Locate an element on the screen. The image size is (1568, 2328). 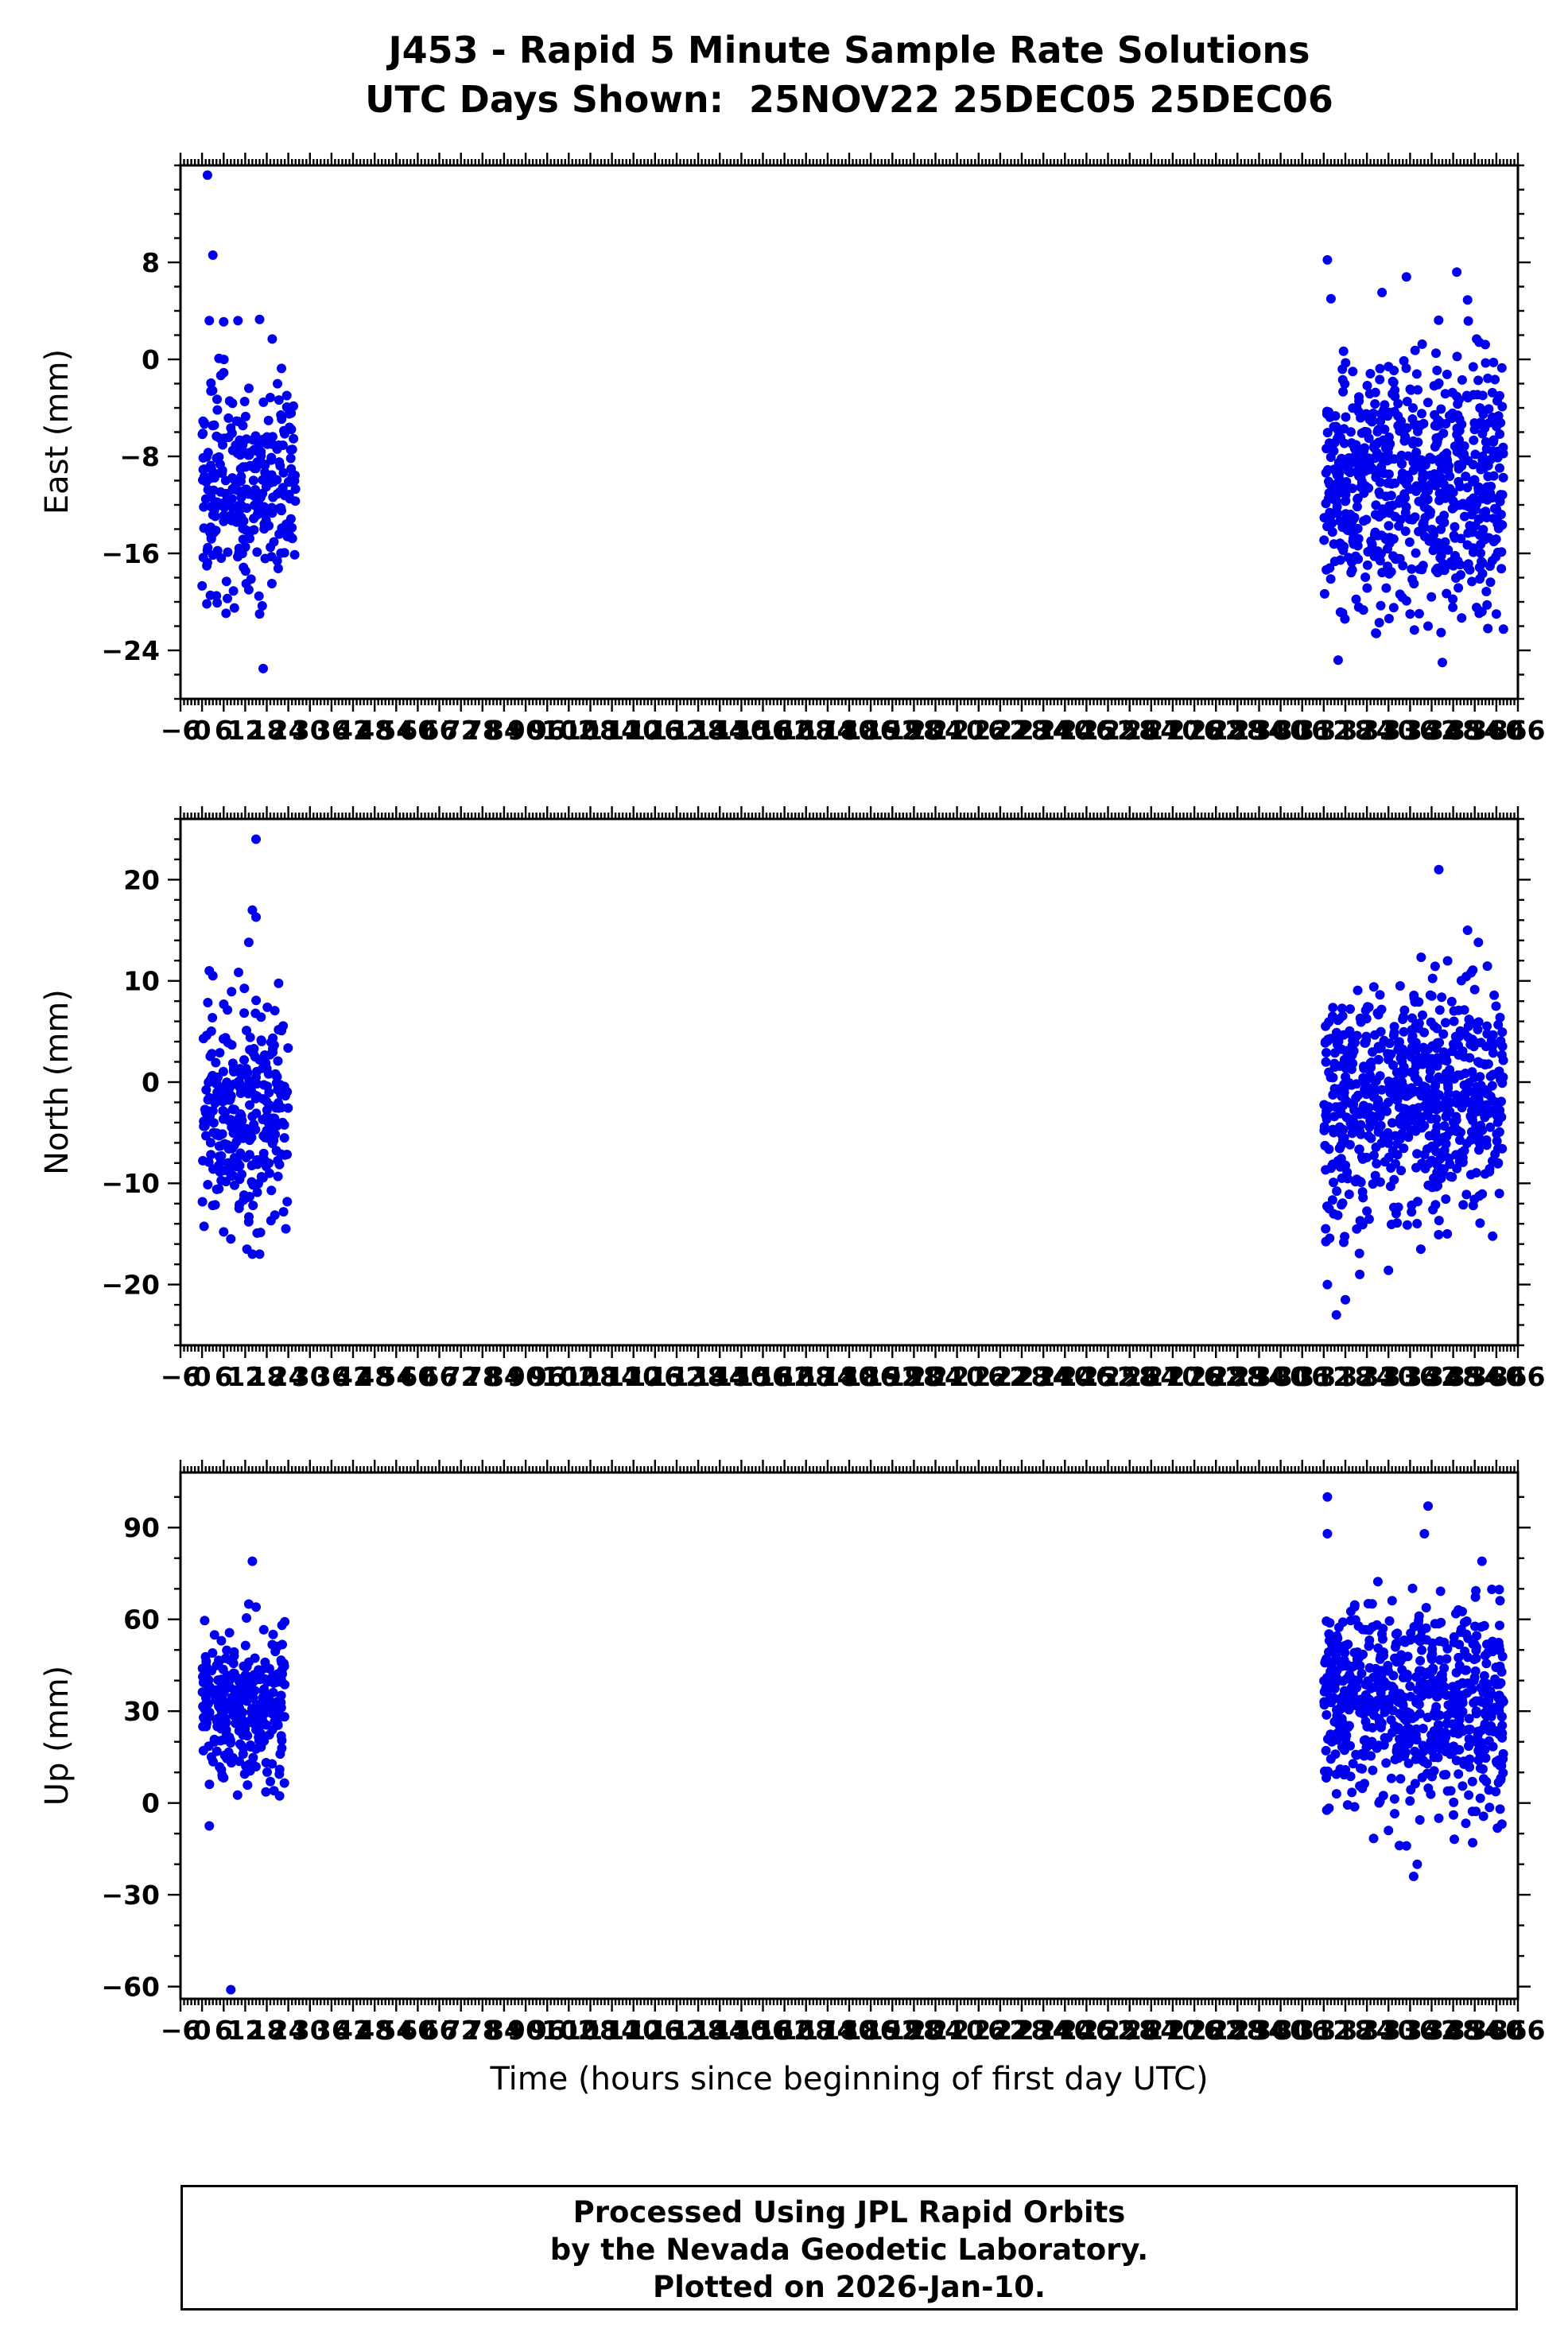
svg-text: 294 is located at coordinates (1259, 1376).